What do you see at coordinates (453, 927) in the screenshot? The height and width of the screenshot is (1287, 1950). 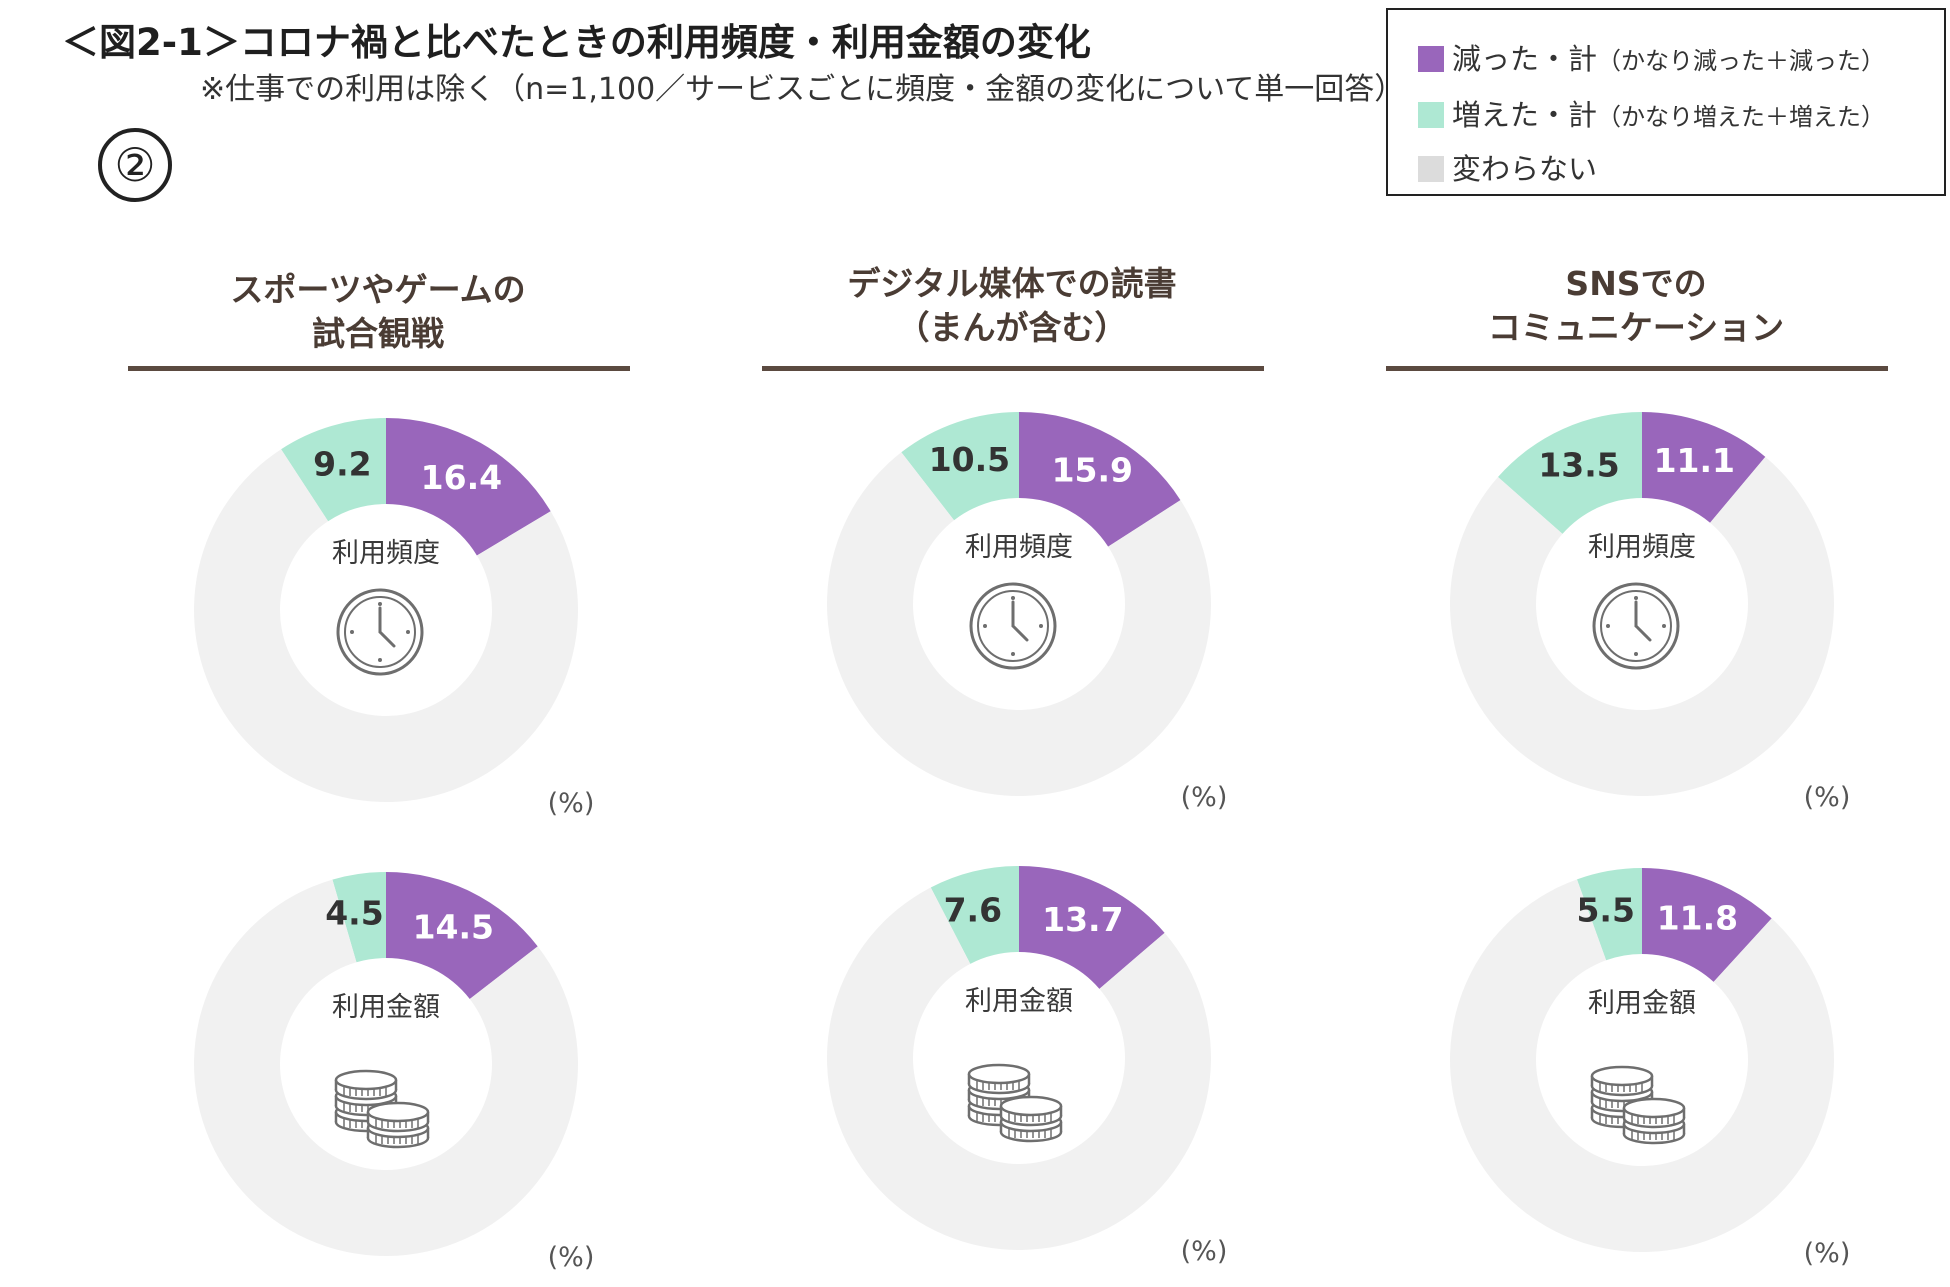 I see `data-label-decreased: 14.5` at bounding box center [453, 927].